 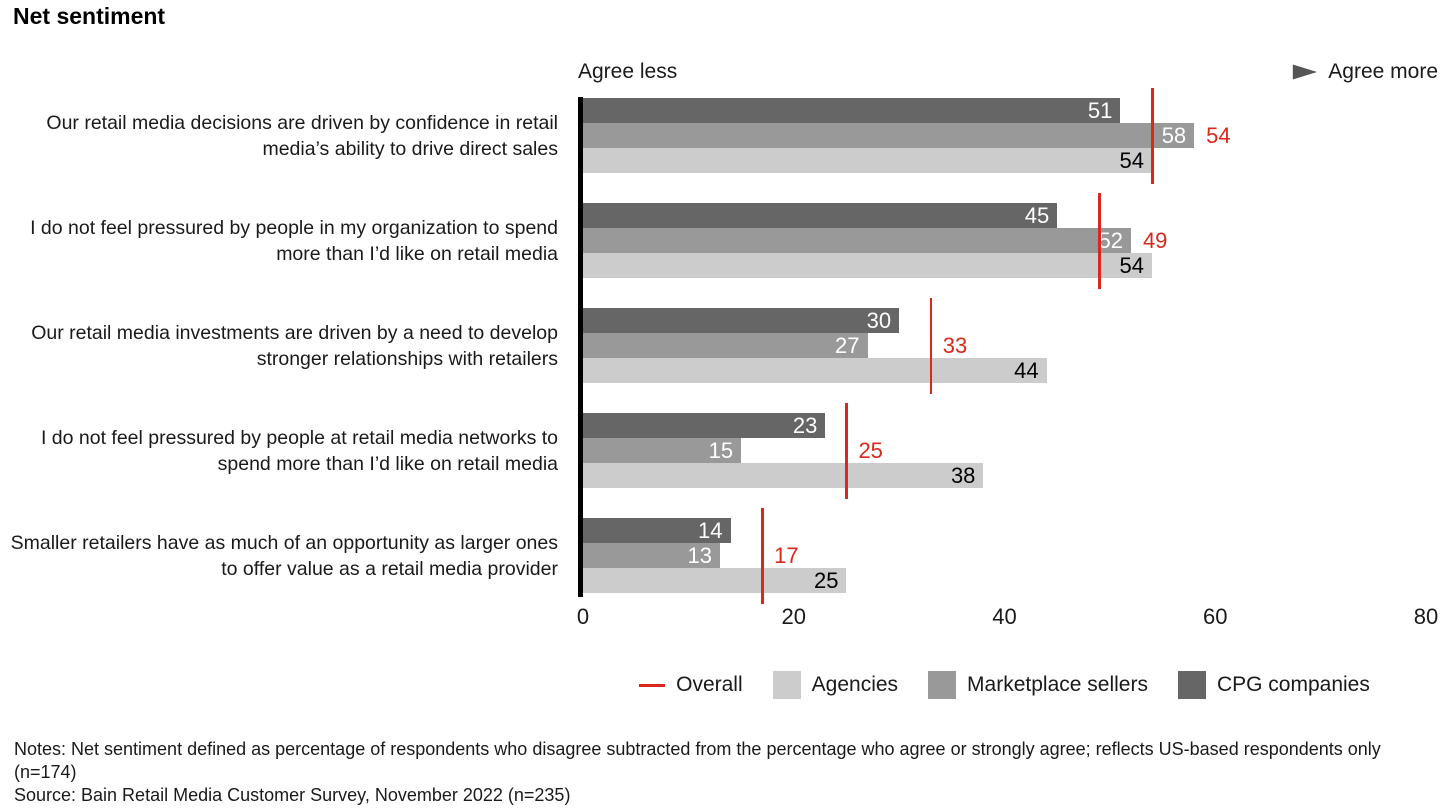 What do you see at coordinates (657, 530) in the screenshot?
I see `bar-cpg: 14` at bounding box center [657, 530].